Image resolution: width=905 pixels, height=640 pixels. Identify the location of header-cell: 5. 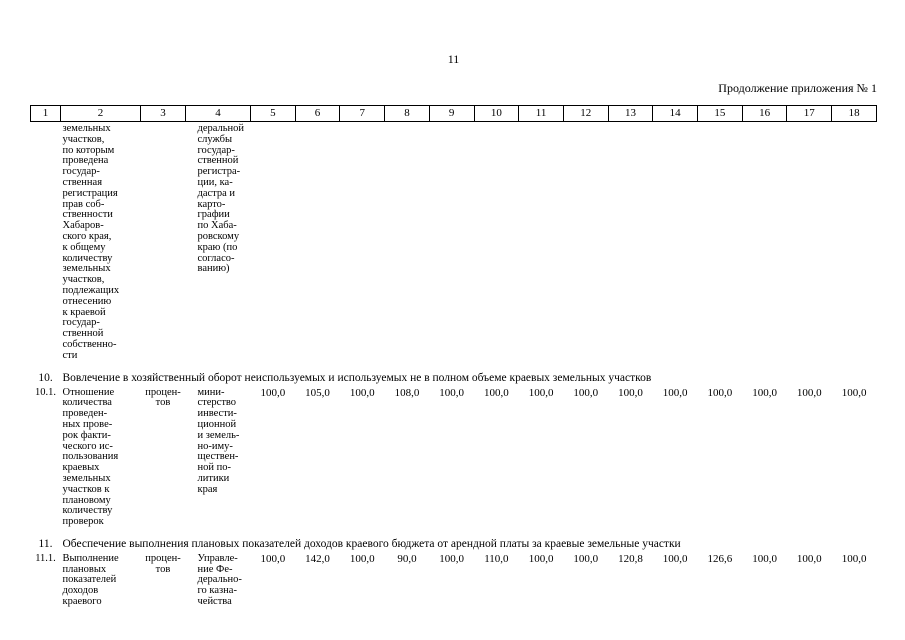
(273, 113).